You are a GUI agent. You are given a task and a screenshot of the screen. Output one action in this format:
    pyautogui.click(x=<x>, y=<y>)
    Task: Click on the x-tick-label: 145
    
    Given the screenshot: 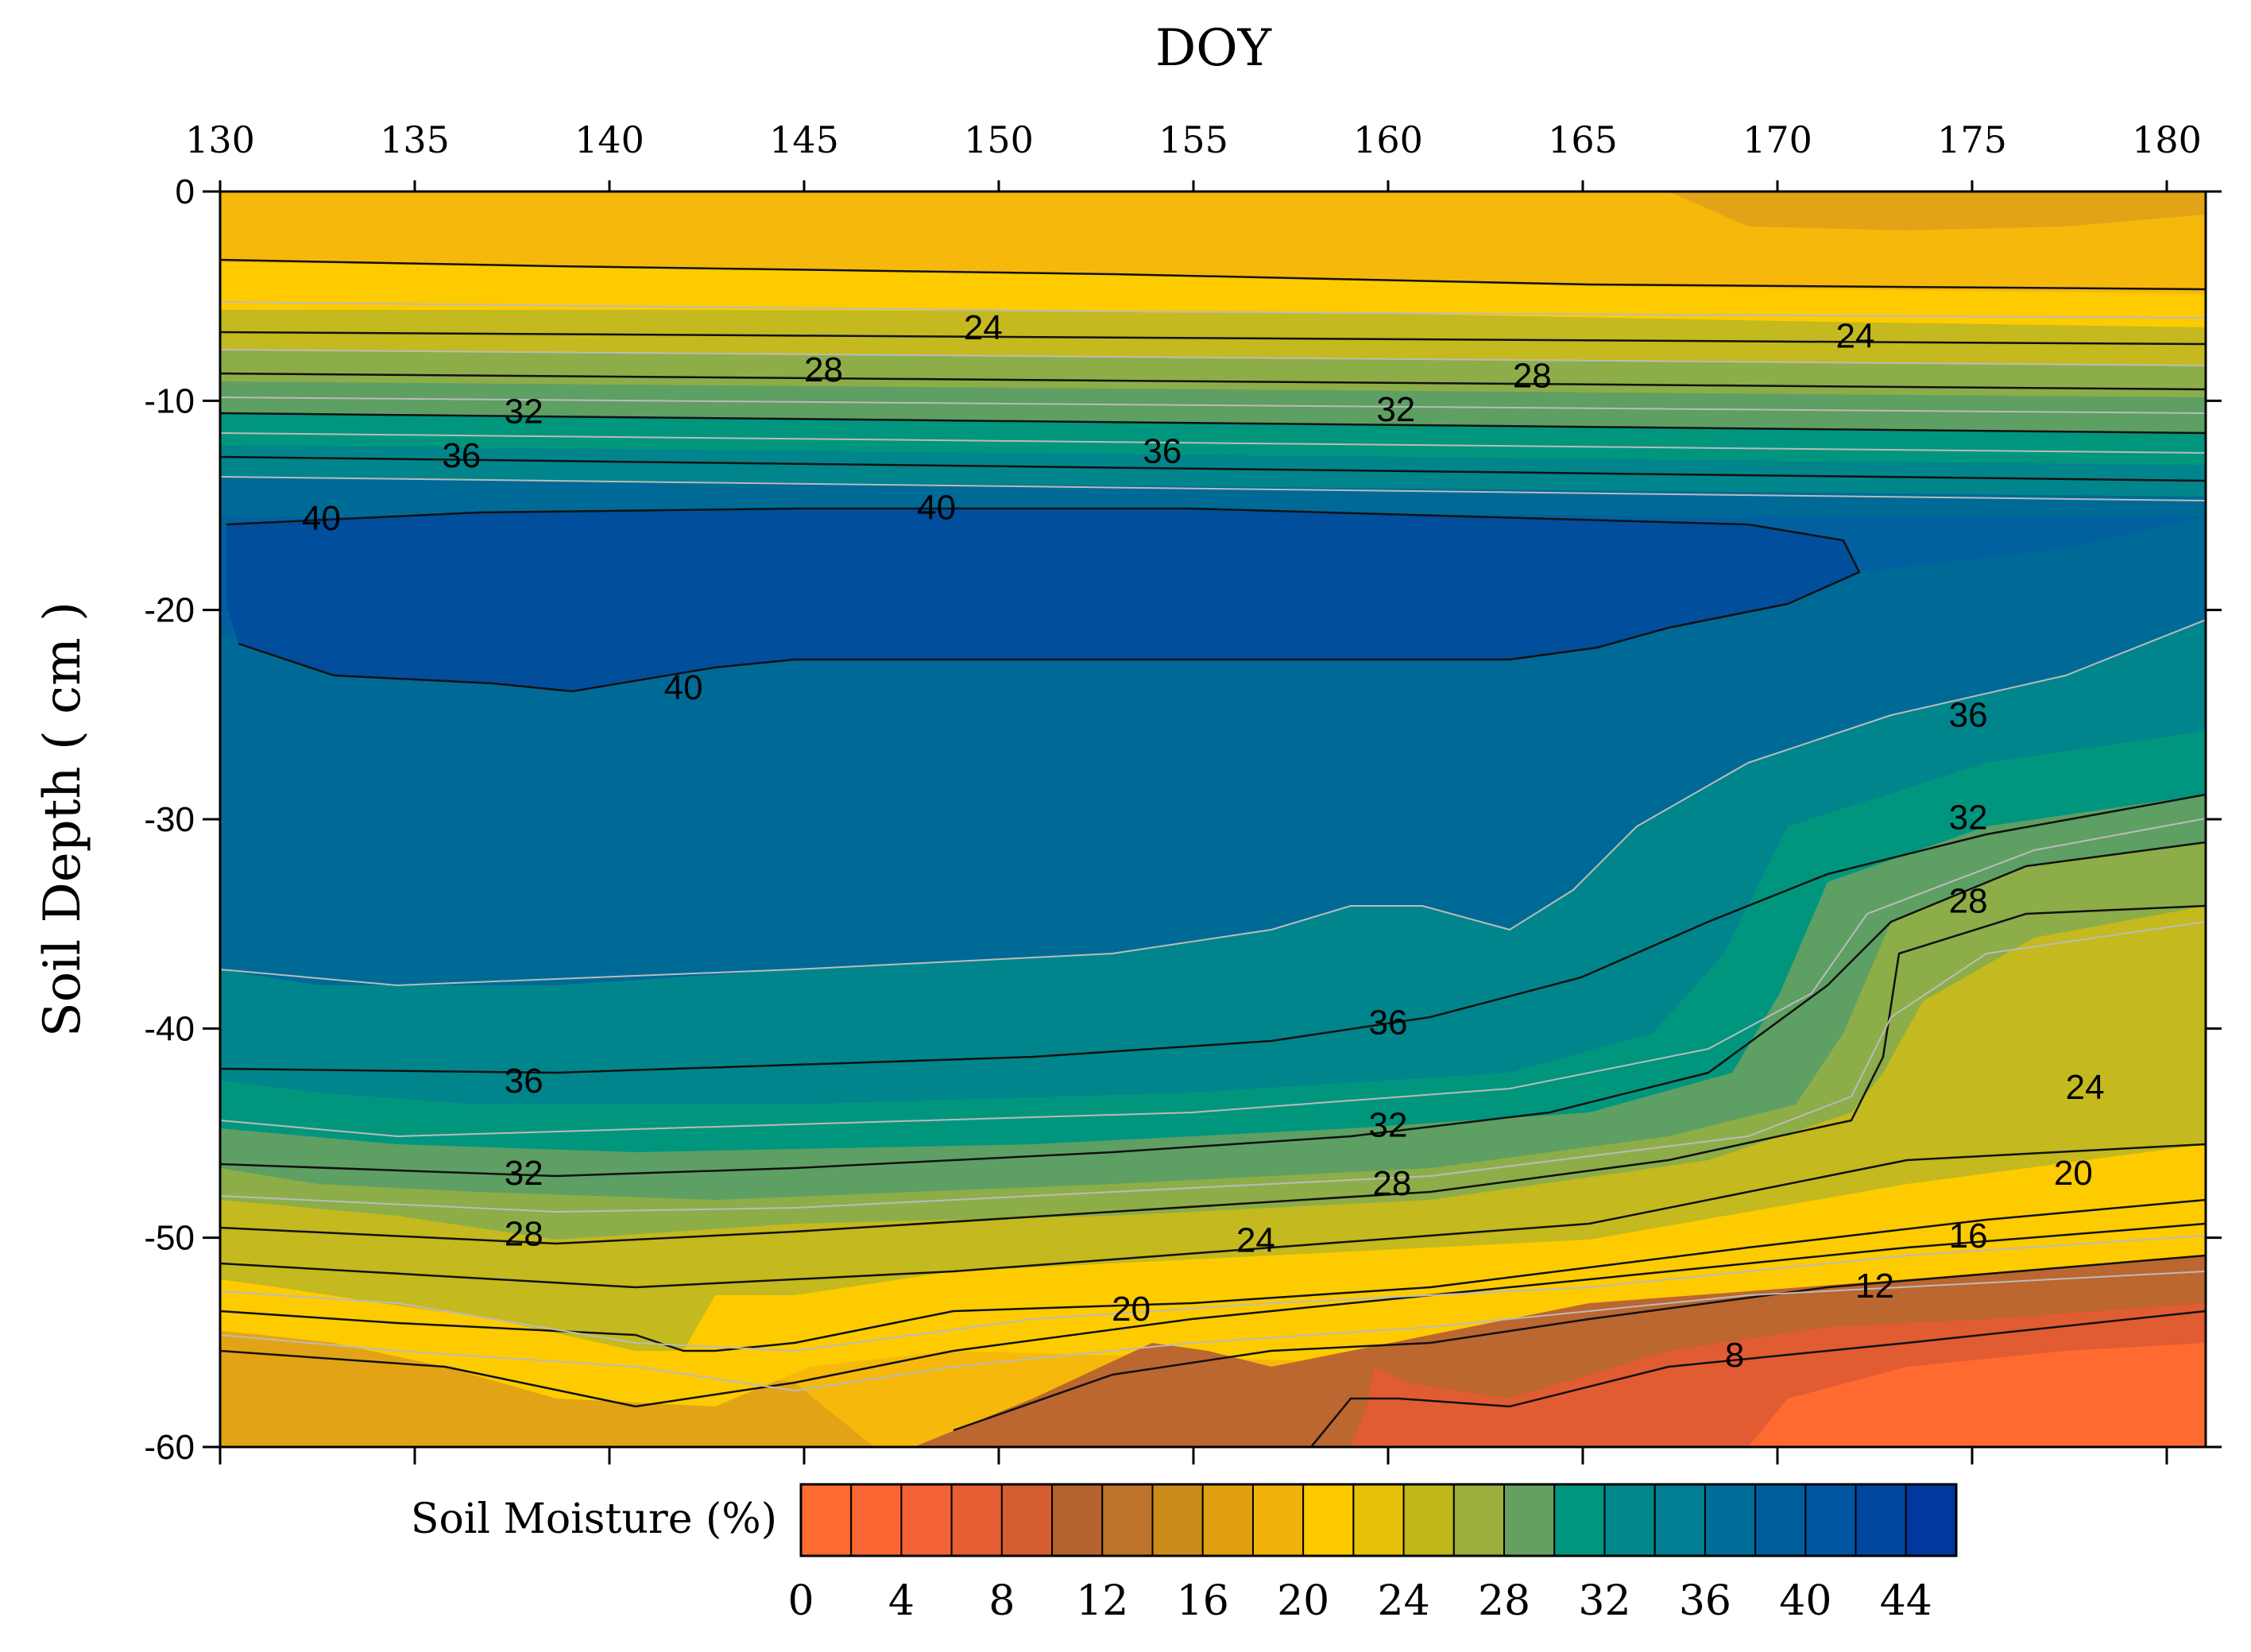 What is the action you would take?
    pyautogui.click(x=804, y=139)
    